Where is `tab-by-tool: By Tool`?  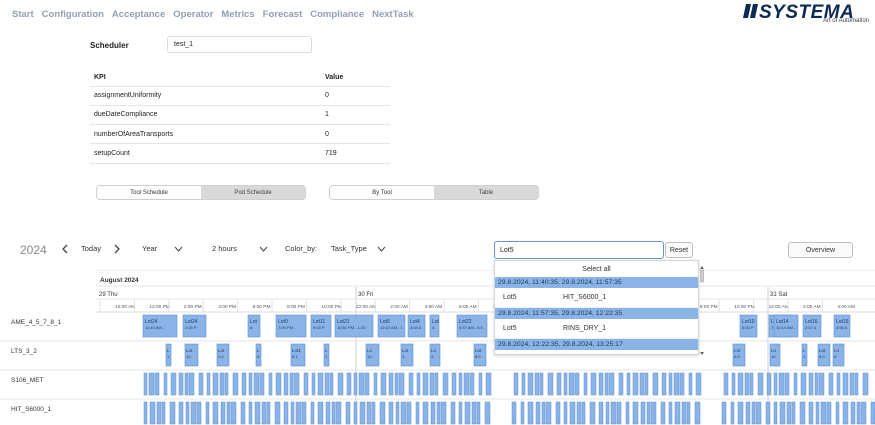
tab-by-tool: By Tool is located at coordinates (382, 192).